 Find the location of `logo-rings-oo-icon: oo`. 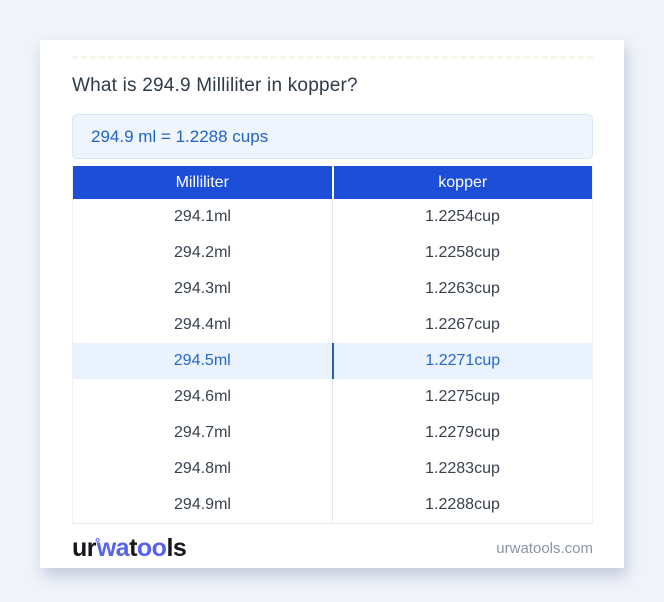

logo-rings-oo-icon: oo is located at coordinates (151, 548).